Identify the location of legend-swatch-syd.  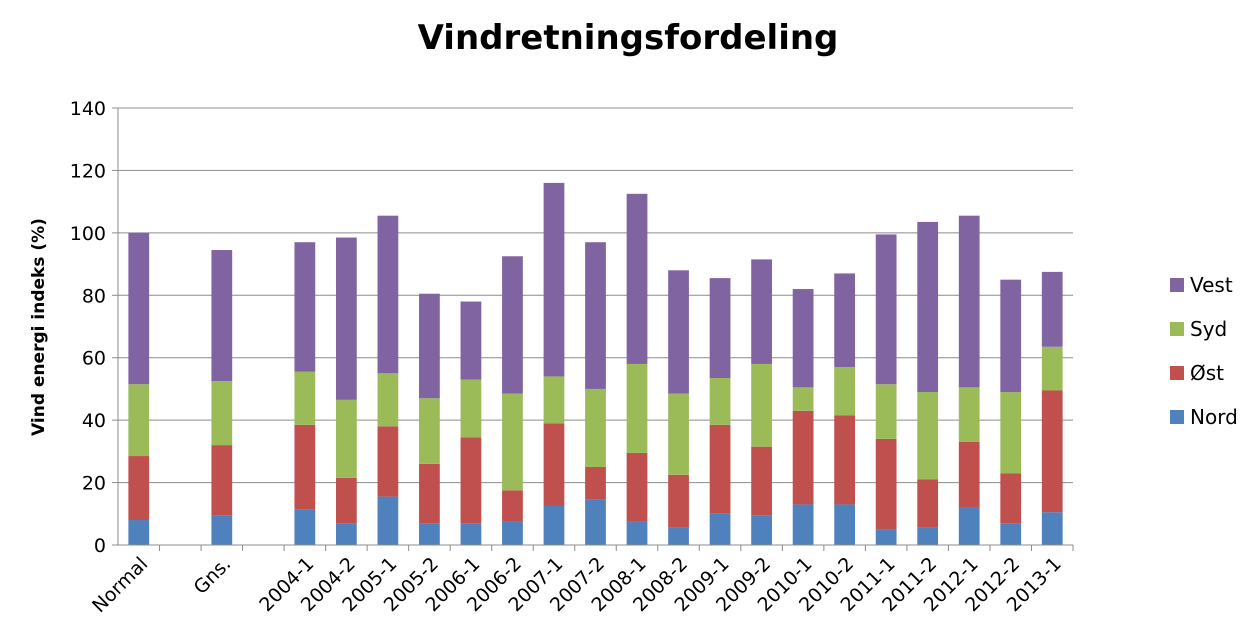
(1177, 329).